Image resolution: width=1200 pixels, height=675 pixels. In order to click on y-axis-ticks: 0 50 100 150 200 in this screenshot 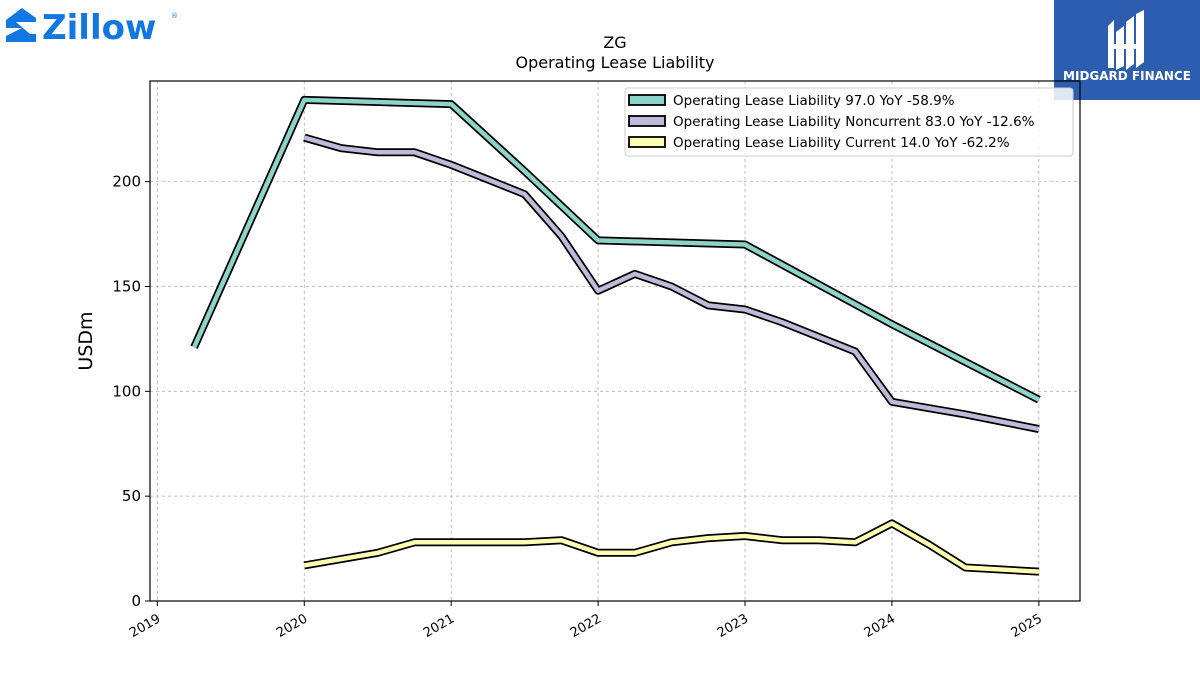, I will do `click(131, 391)`.